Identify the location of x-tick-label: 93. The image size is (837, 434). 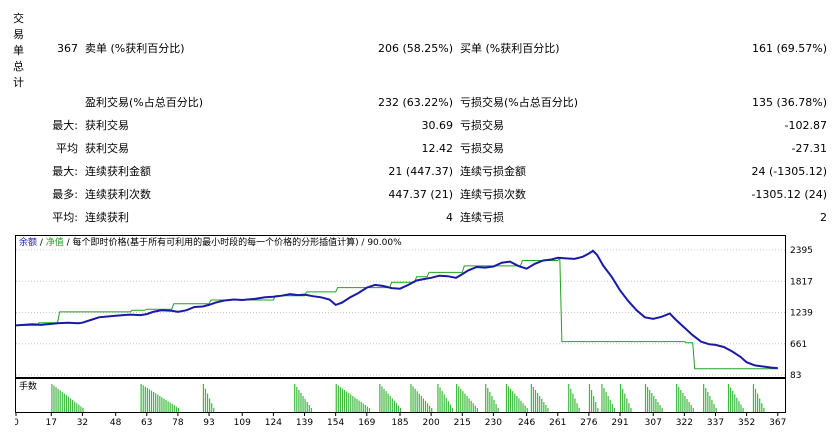
(208, 423).